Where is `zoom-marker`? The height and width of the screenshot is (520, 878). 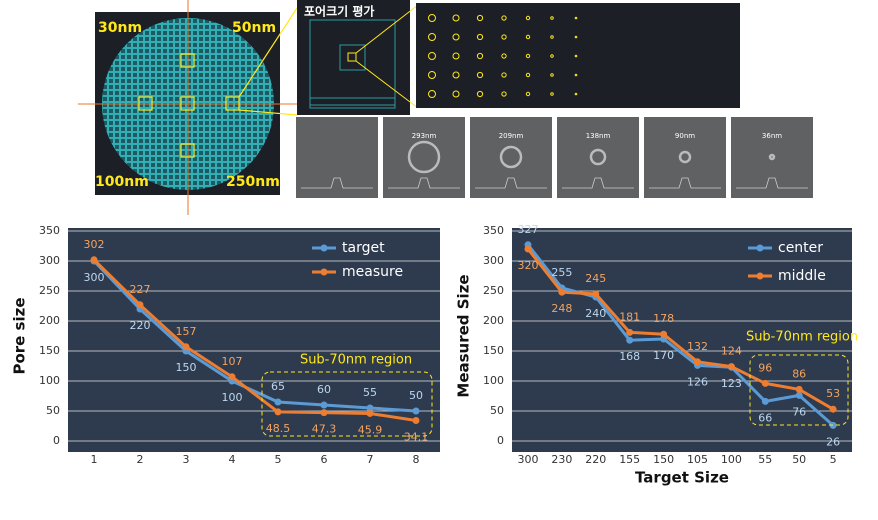
zoom-marker is located at coordinates (352, 57).